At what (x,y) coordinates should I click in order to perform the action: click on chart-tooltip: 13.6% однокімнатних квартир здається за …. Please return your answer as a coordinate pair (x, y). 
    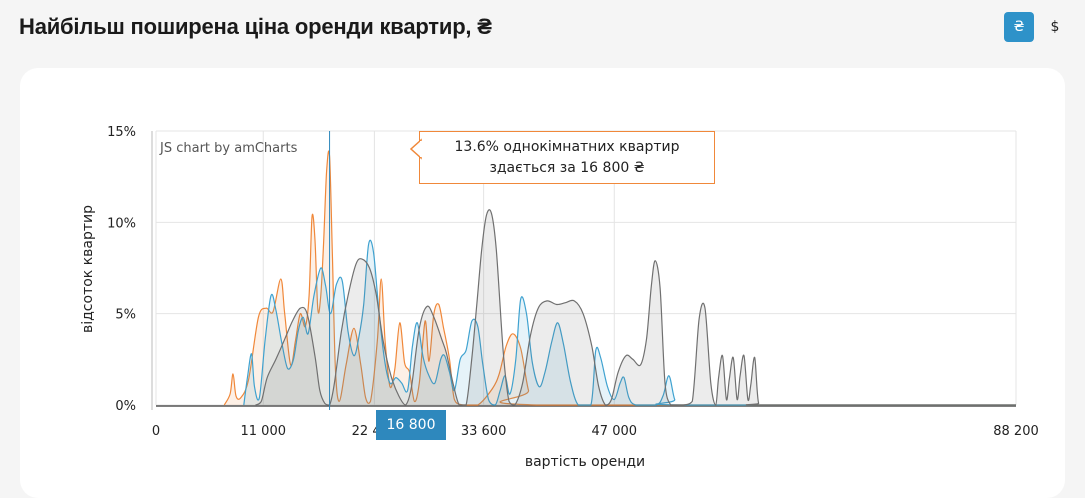
    Looking at the image, I should click on (567, 157).